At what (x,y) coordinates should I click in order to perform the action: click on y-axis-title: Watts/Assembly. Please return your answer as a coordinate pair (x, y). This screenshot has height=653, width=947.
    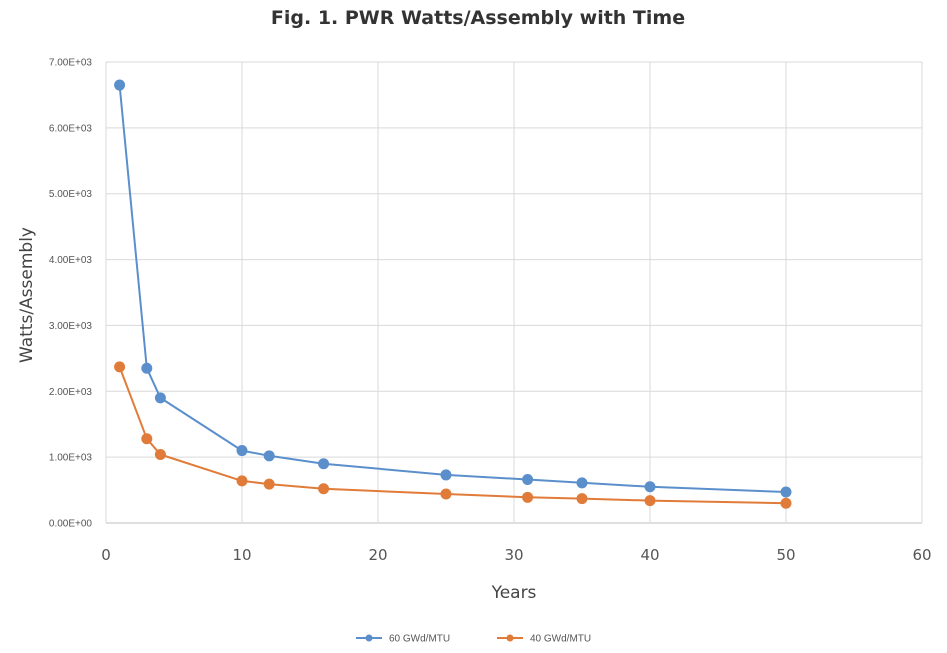
    Looking at the image, I should click on (27, 295).